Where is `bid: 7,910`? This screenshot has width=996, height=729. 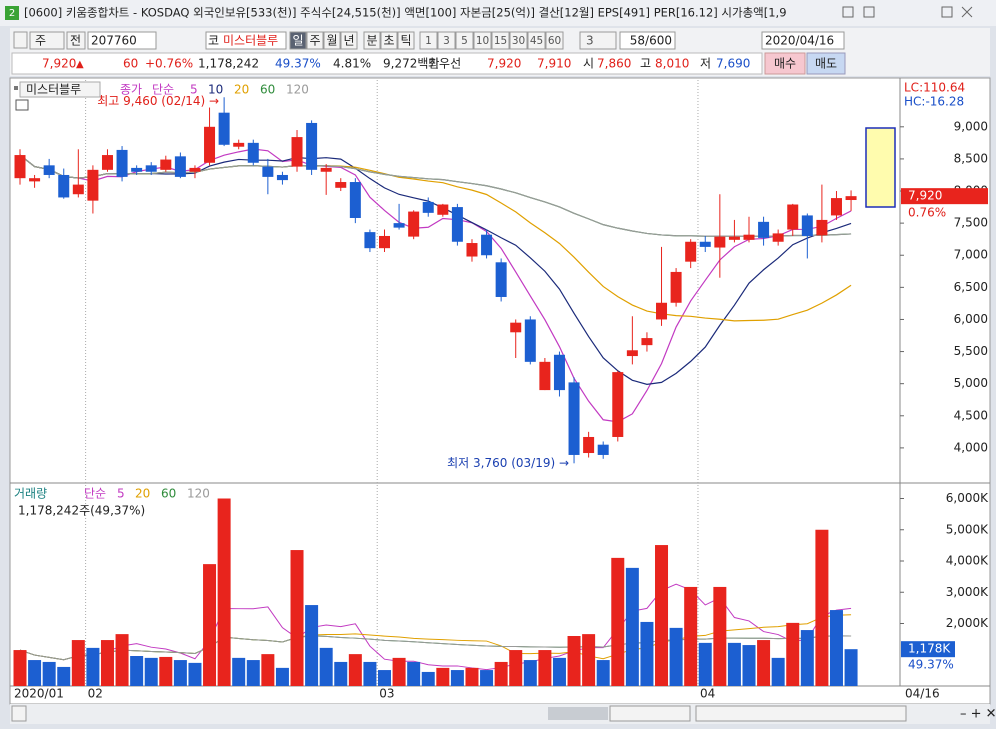
bid: 7,910 is located at coordinates (554, 64).